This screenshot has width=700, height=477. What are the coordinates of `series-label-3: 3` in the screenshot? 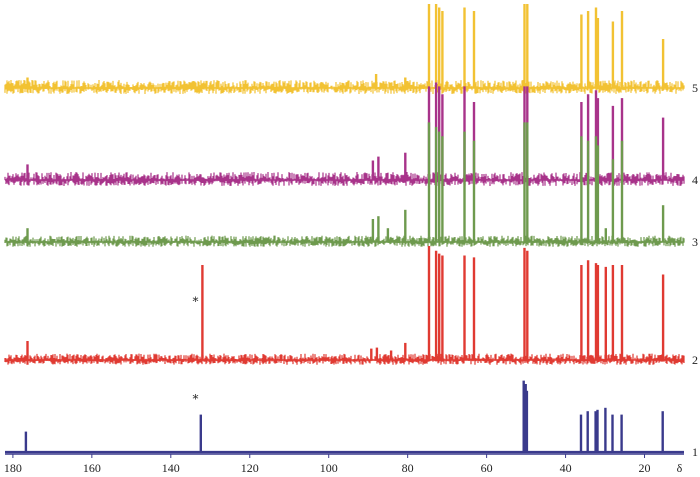 It's located at (695, 242).